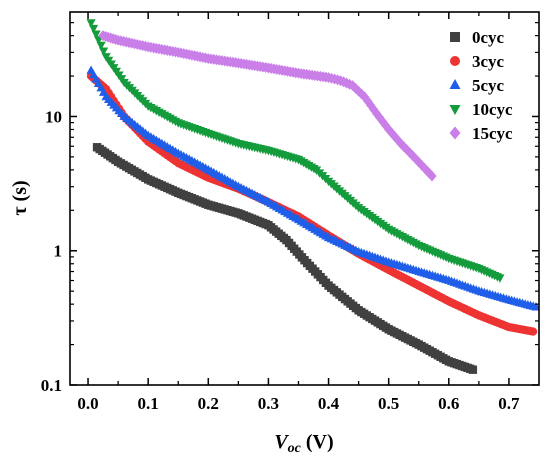 This screenshot has width=550, height=461. I want to click on x-tick-label: 0.7, so click(509, 403).